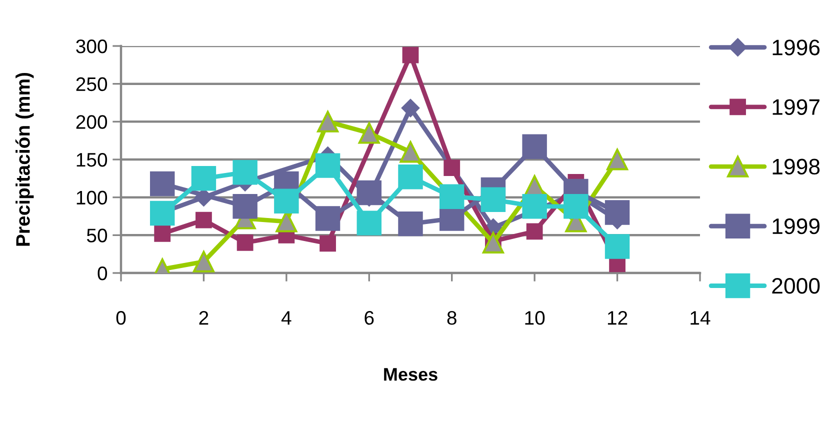 This screenshot has width=821, height=424. I want to click on x-tick-label: 8, so click(451, 318).